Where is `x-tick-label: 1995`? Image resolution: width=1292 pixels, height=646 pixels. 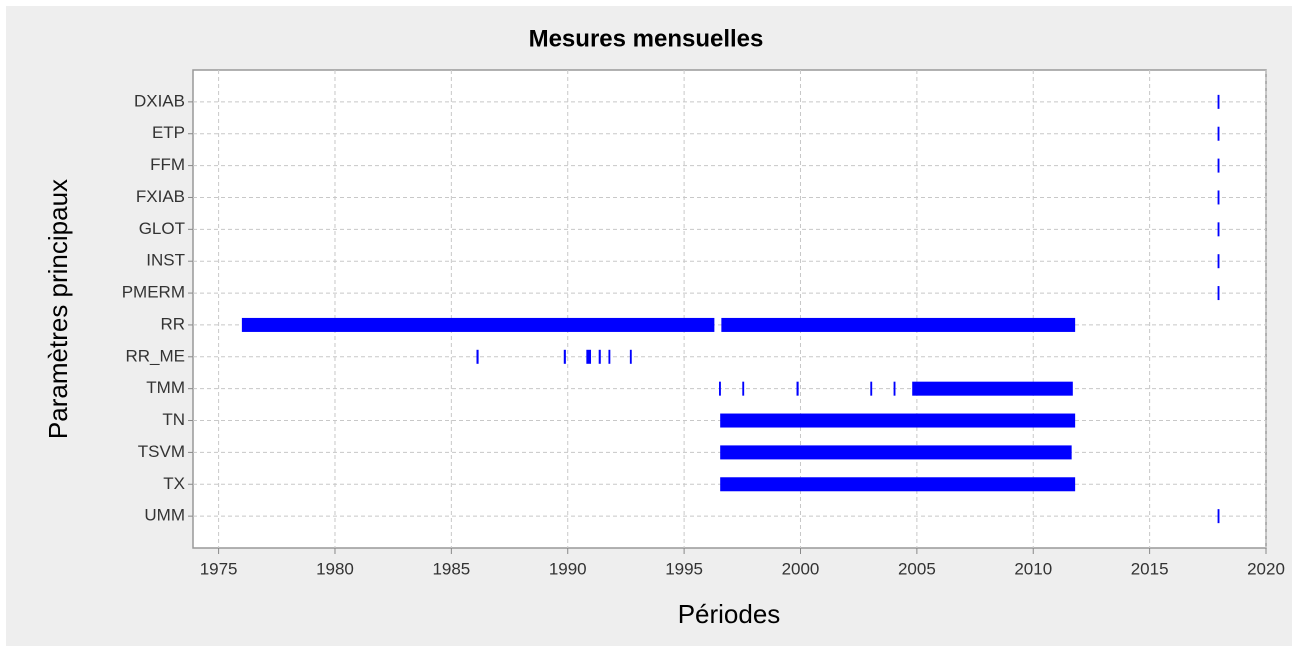
x-tick-label: 1995 is located at coordinates (684, 568).